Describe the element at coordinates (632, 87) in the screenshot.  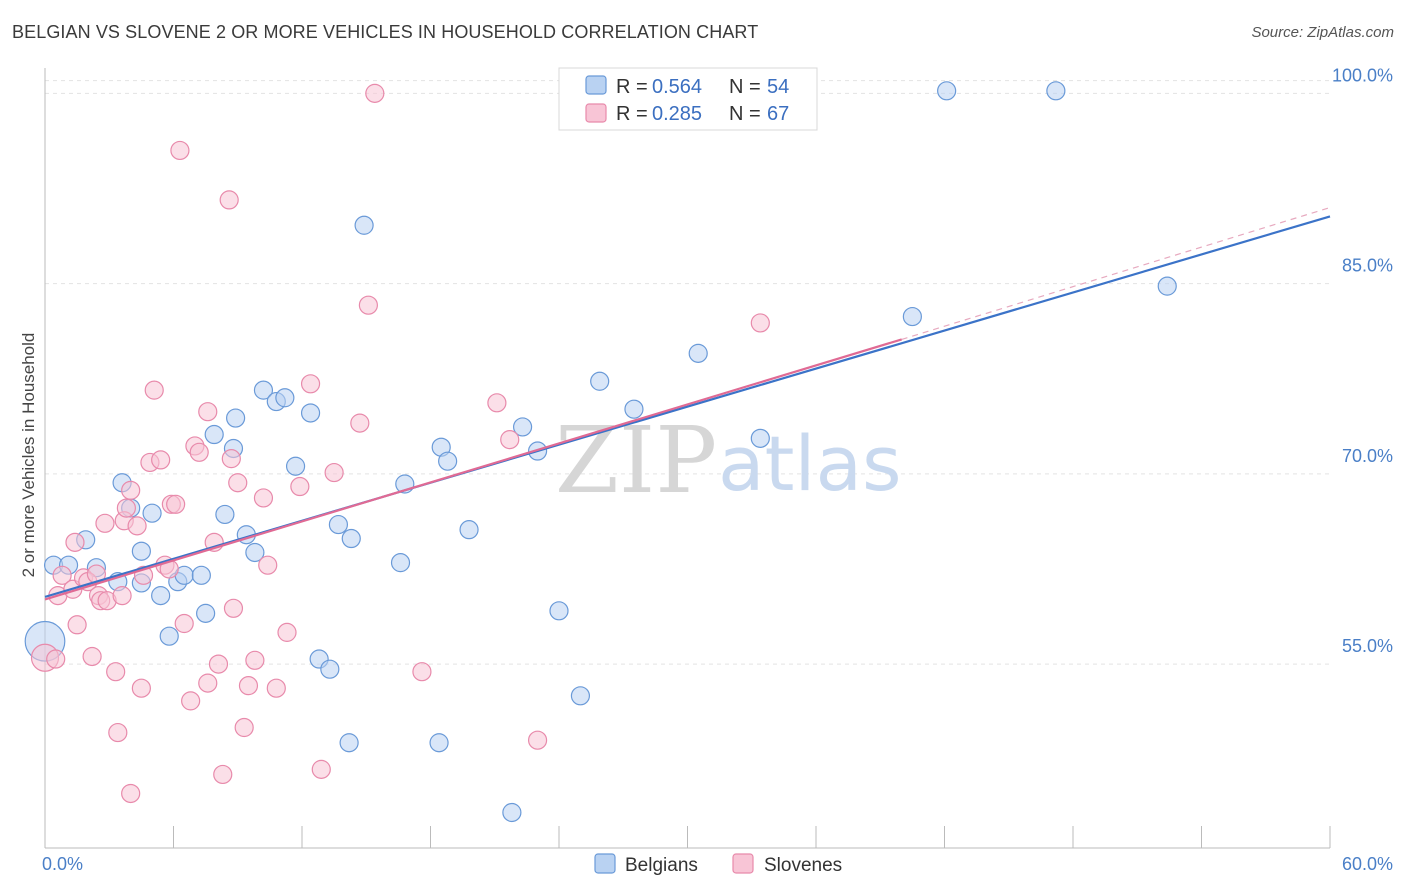
I see `legend-r-label-belgians: R =` at that location.